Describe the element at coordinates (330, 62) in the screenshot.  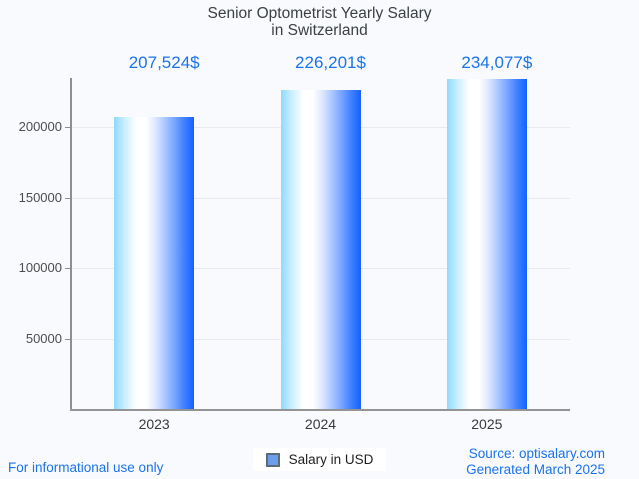
I see `bar-value-label: 226,201$` at that location.